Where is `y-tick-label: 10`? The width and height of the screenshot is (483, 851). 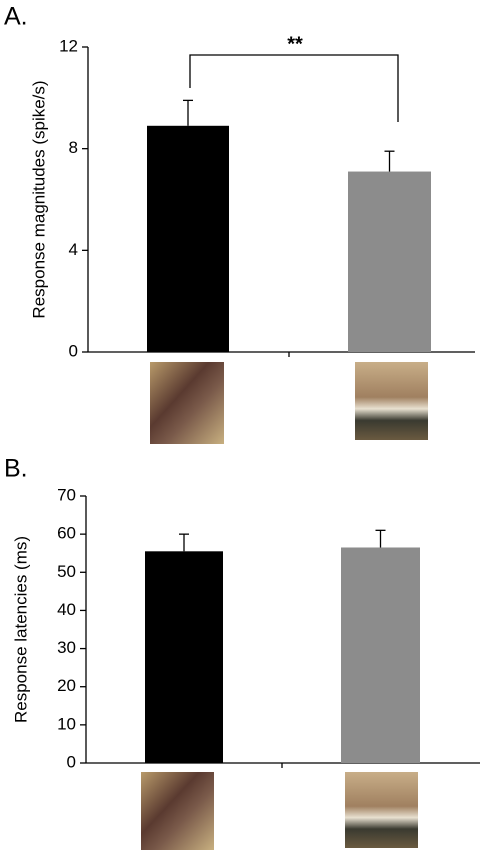 y-tick-label: 10 is located at coordinates (66, 723).